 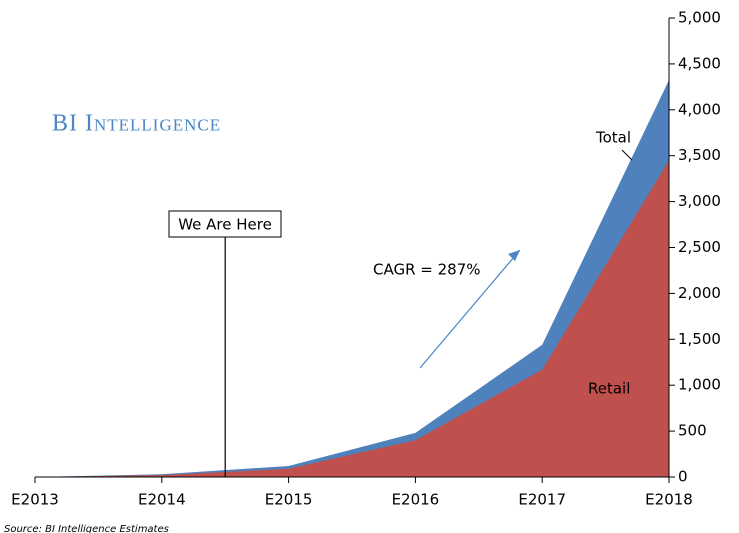 I want to click on y-tick-label: 0, so click(x=683, y=477).